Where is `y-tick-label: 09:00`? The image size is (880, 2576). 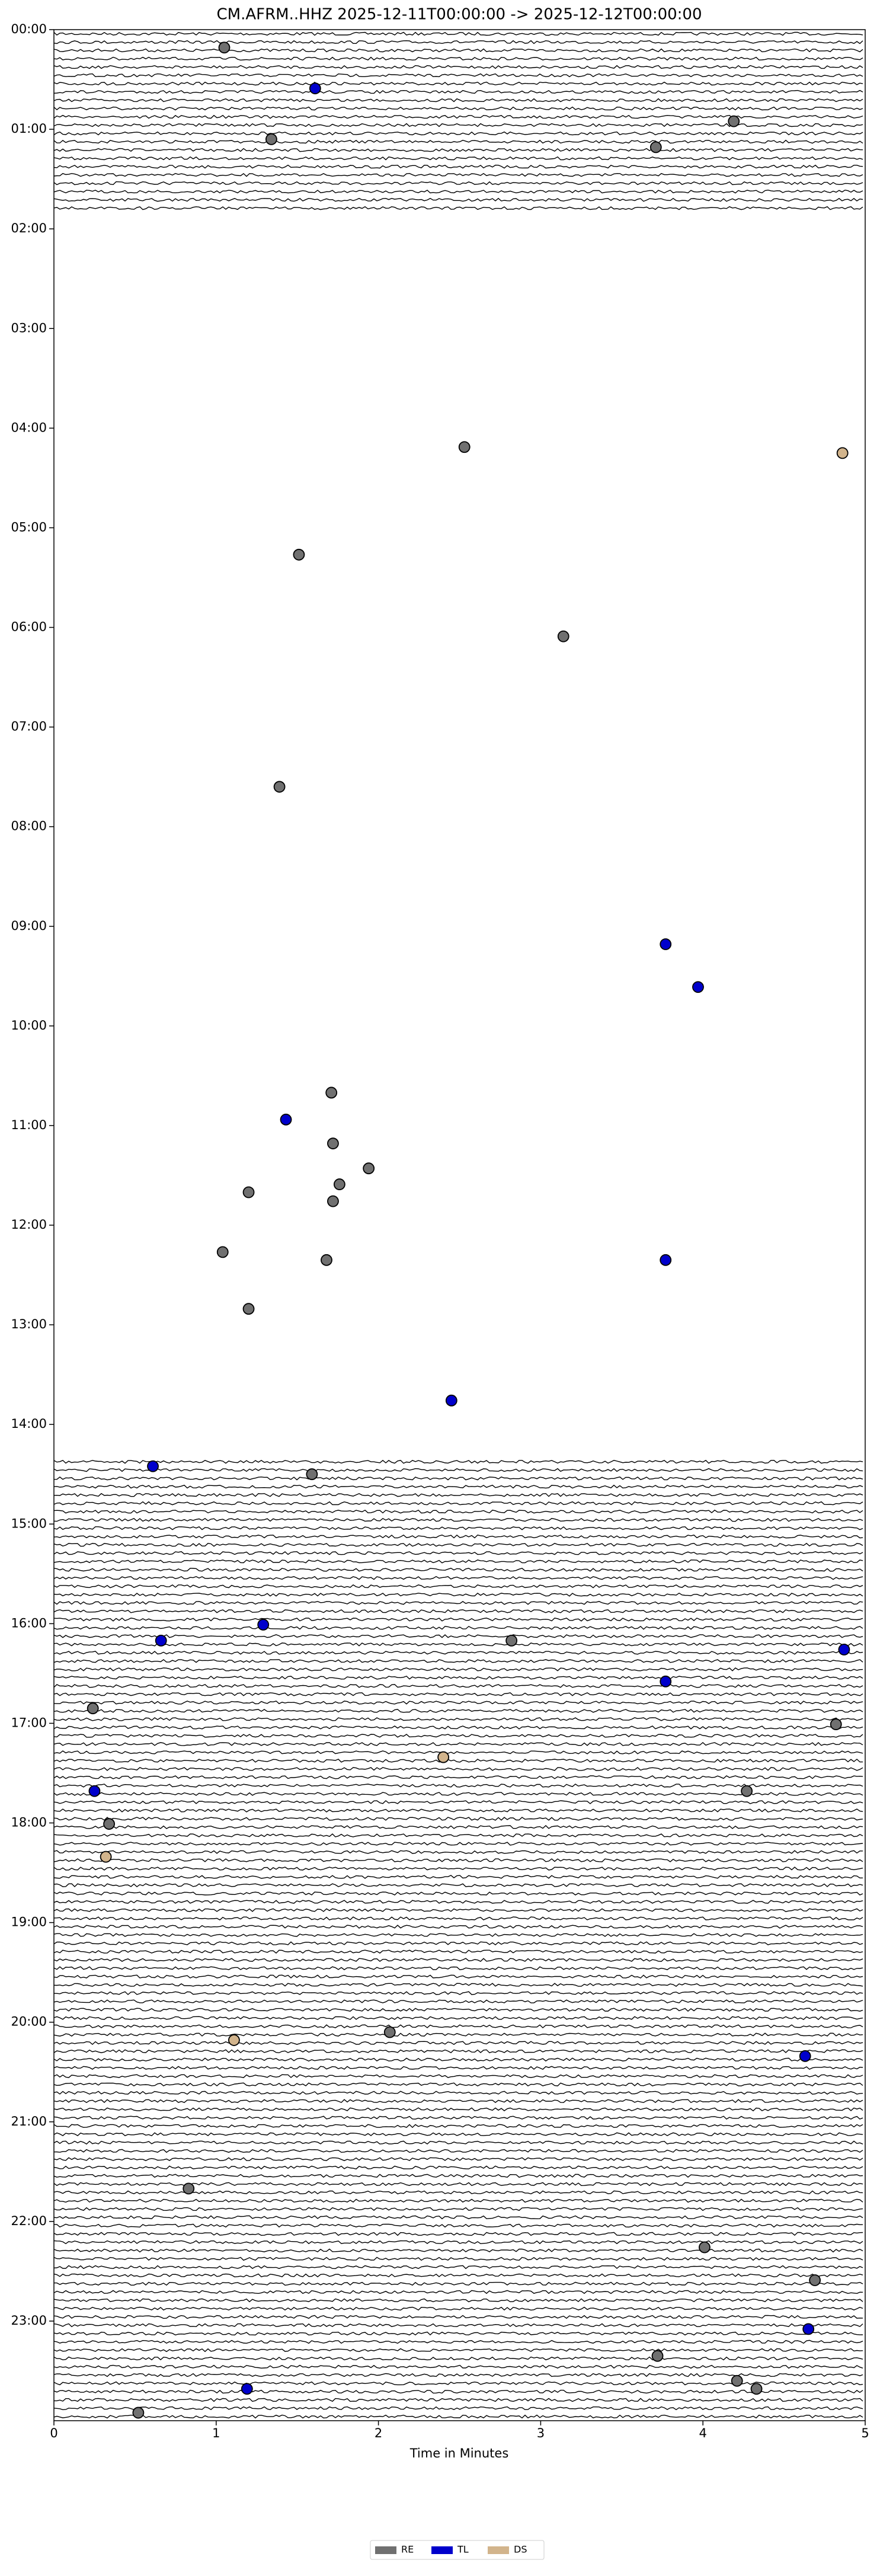
y-tick-label: 09:00 is located at coordinates (29, 926).